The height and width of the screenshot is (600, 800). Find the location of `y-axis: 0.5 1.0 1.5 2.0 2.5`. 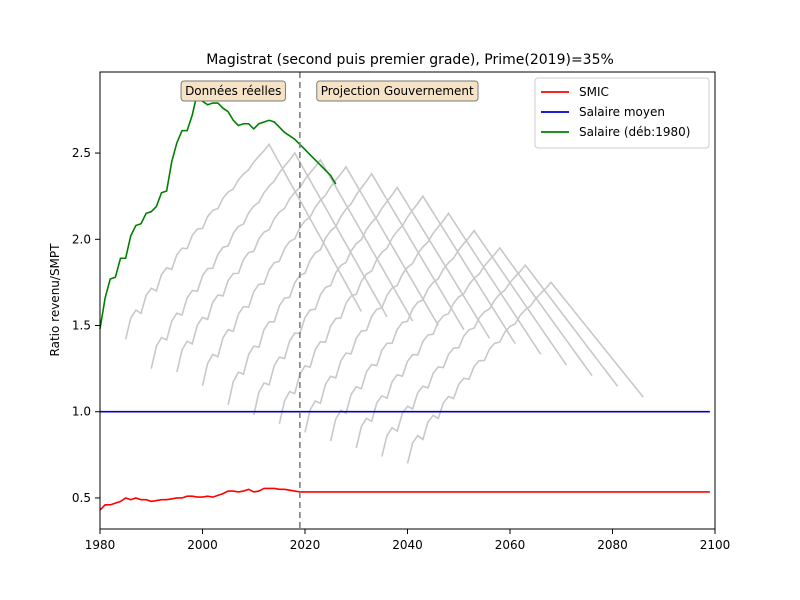

y-axis: 0.5 1.0 1.5 2.0 2.5 is located at coordinates (86, 325).